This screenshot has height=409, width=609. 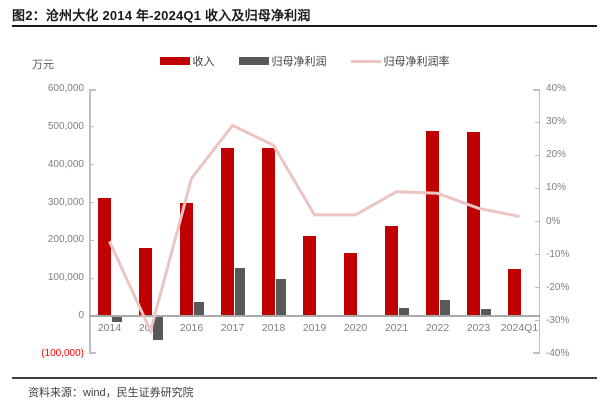 I want to click on right-axis-tick-label: -10%, so click(x=558, y=254).